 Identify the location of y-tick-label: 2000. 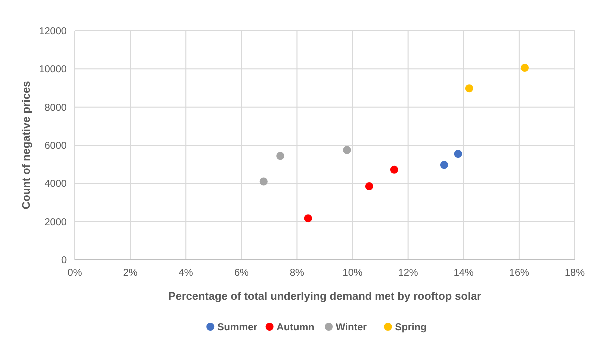
(56, 222).